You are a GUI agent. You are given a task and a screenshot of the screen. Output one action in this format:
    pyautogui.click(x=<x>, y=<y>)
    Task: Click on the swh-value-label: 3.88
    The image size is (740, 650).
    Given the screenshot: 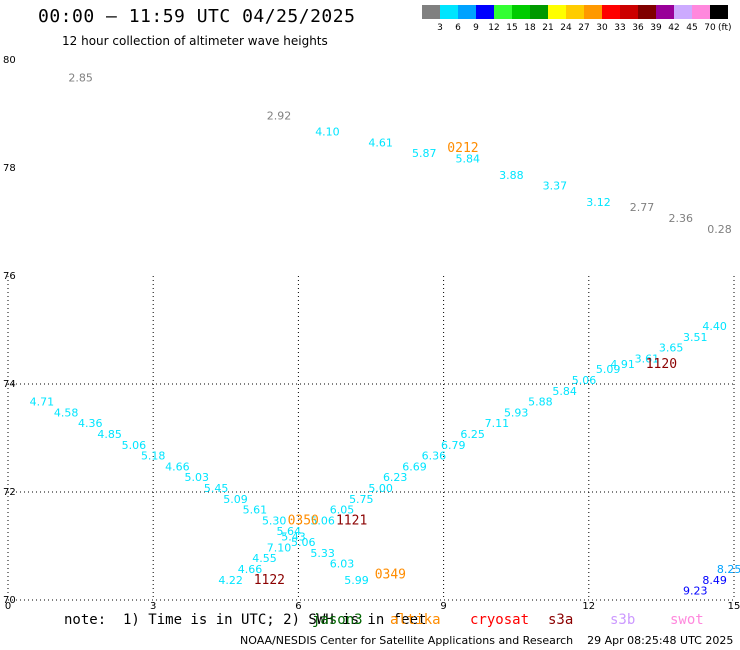 What is the action you would take?
    pyautogui.click(x=511, y=175)
    